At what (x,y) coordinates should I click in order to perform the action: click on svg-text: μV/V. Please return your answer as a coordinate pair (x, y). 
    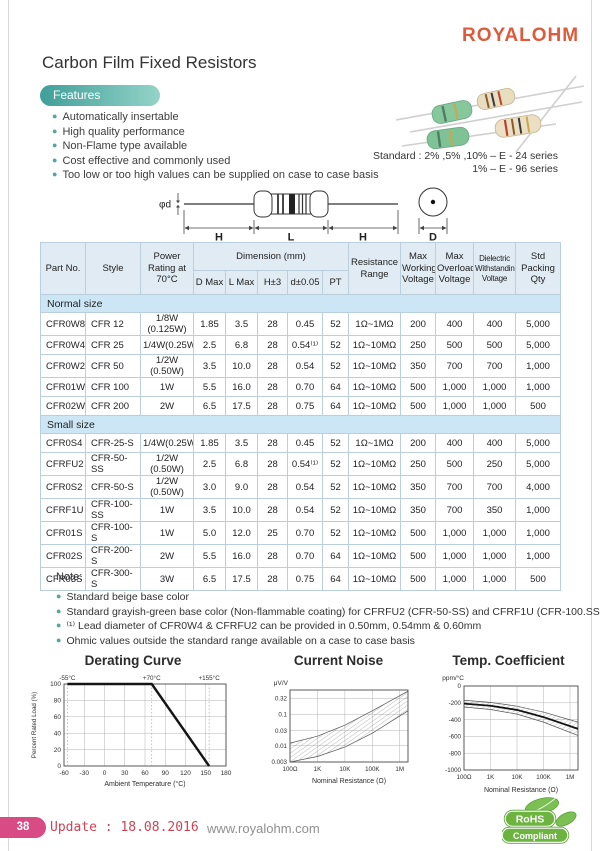
    Looking at the image, I should click on (281, 683).